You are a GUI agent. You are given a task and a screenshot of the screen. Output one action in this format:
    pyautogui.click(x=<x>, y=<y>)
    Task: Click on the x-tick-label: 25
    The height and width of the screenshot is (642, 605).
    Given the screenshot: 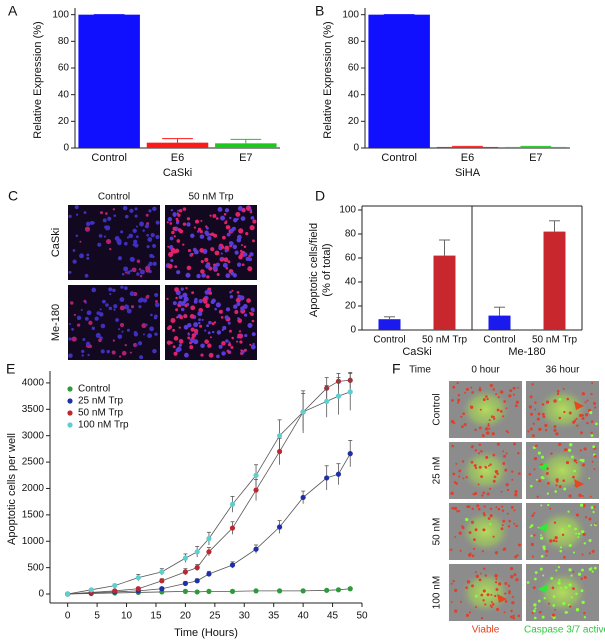 What is the action you would take?
    pyautogui.click(x=215, y=616)
    